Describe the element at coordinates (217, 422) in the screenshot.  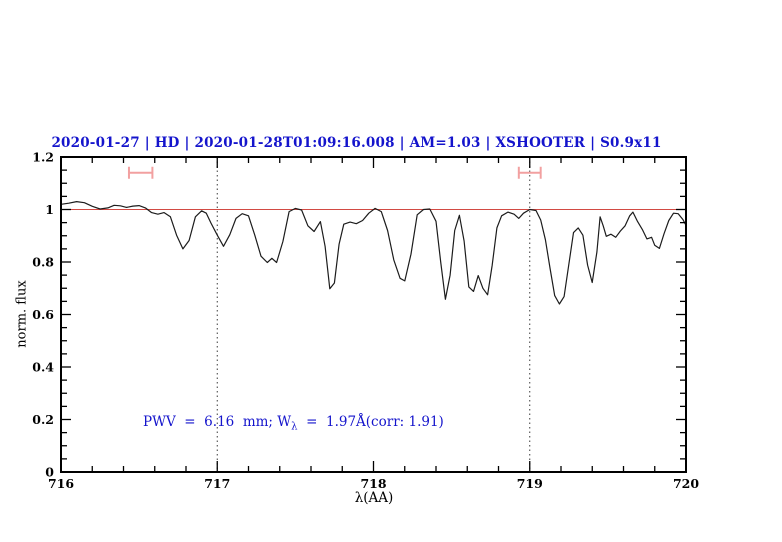
I see `pwv-annotation-text: PWV = 6.16 mm; W` at that location.